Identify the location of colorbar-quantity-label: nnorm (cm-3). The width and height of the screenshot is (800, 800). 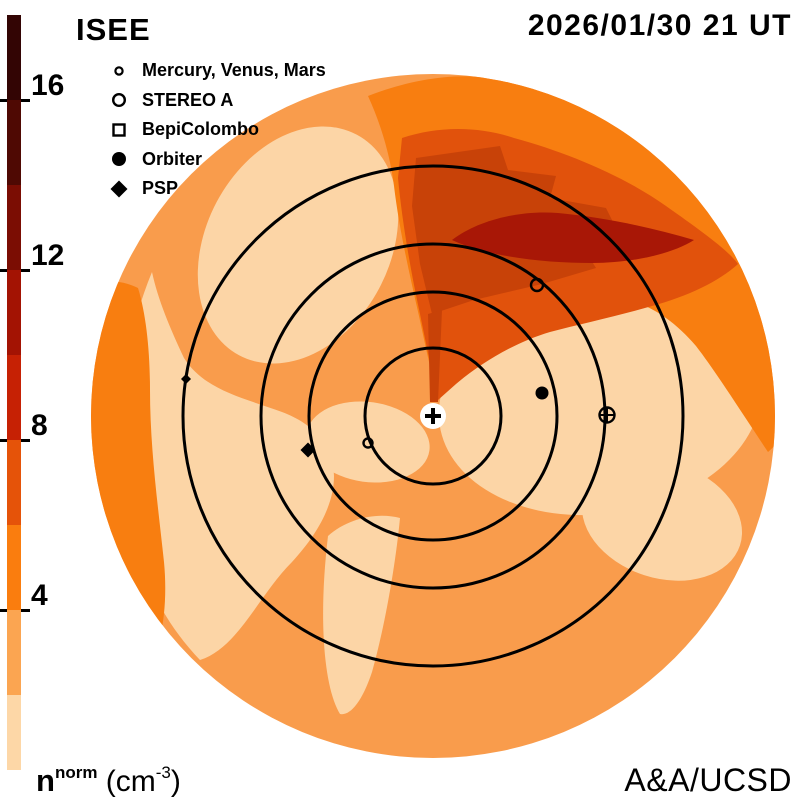
(108, 781).